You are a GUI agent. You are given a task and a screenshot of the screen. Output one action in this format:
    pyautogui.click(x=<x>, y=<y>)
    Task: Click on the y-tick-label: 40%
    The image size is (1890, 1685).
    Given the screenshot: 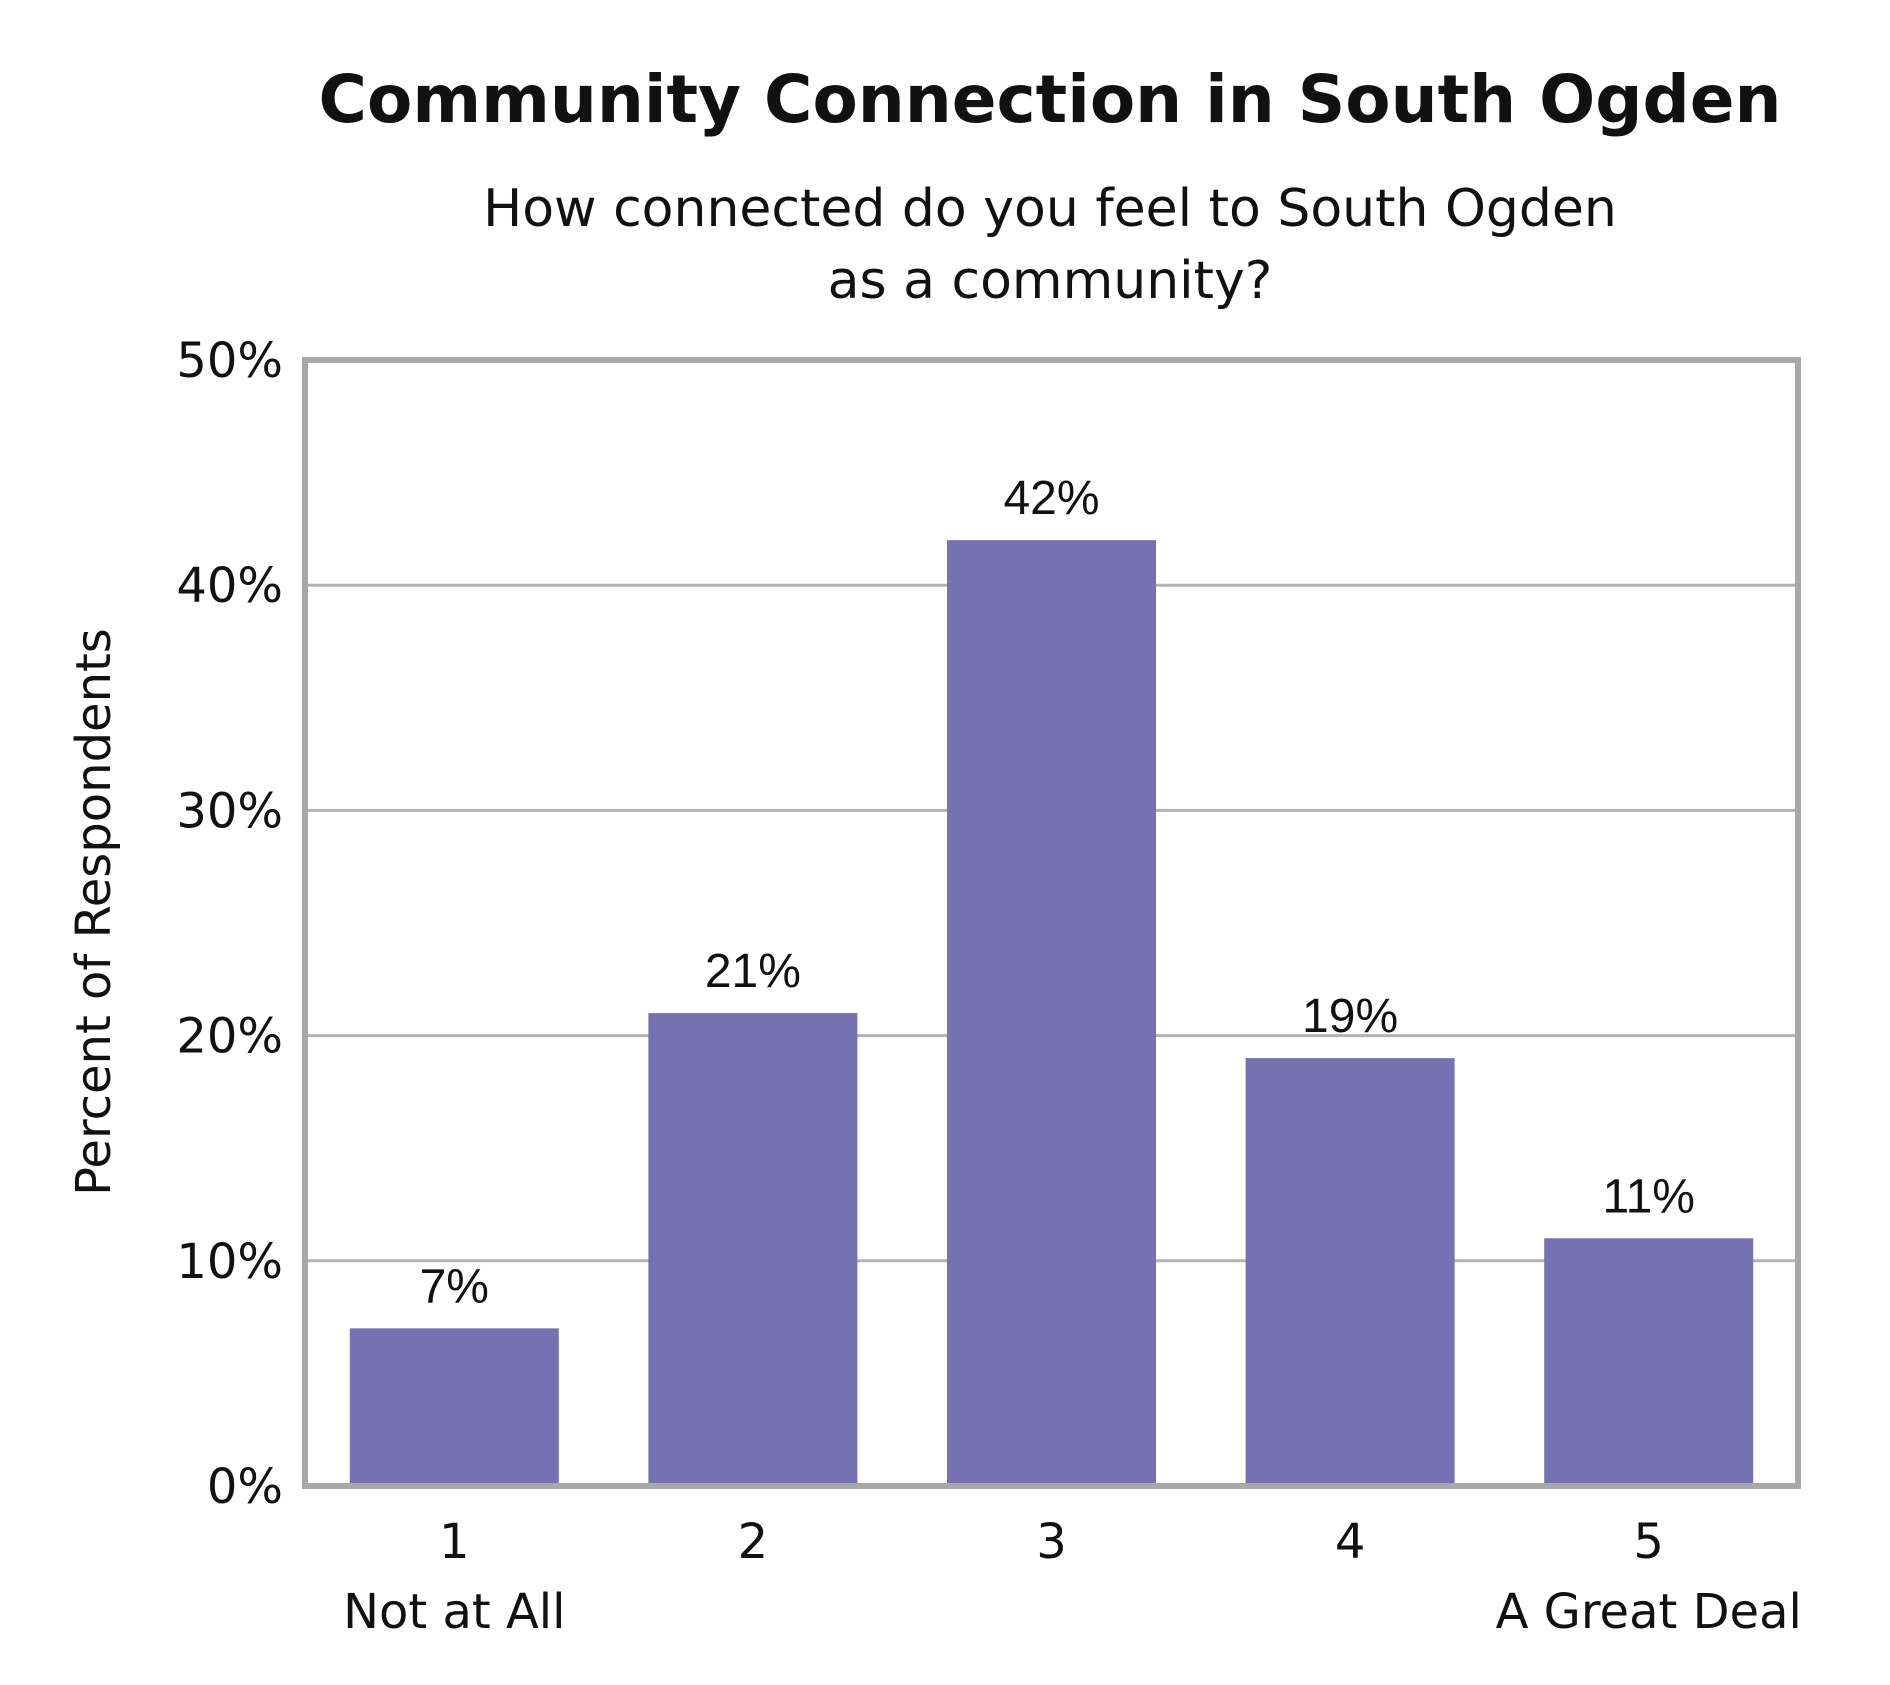 What is the action you would take?
    pyautogui.click(x=229, y=586)
    